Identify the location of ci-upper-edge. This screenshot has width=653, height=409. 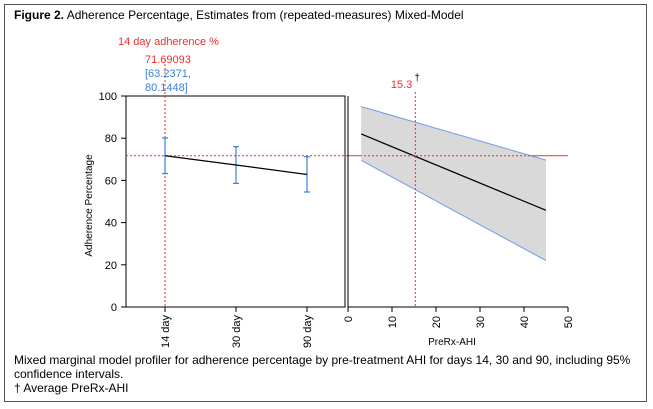
(454, 133).